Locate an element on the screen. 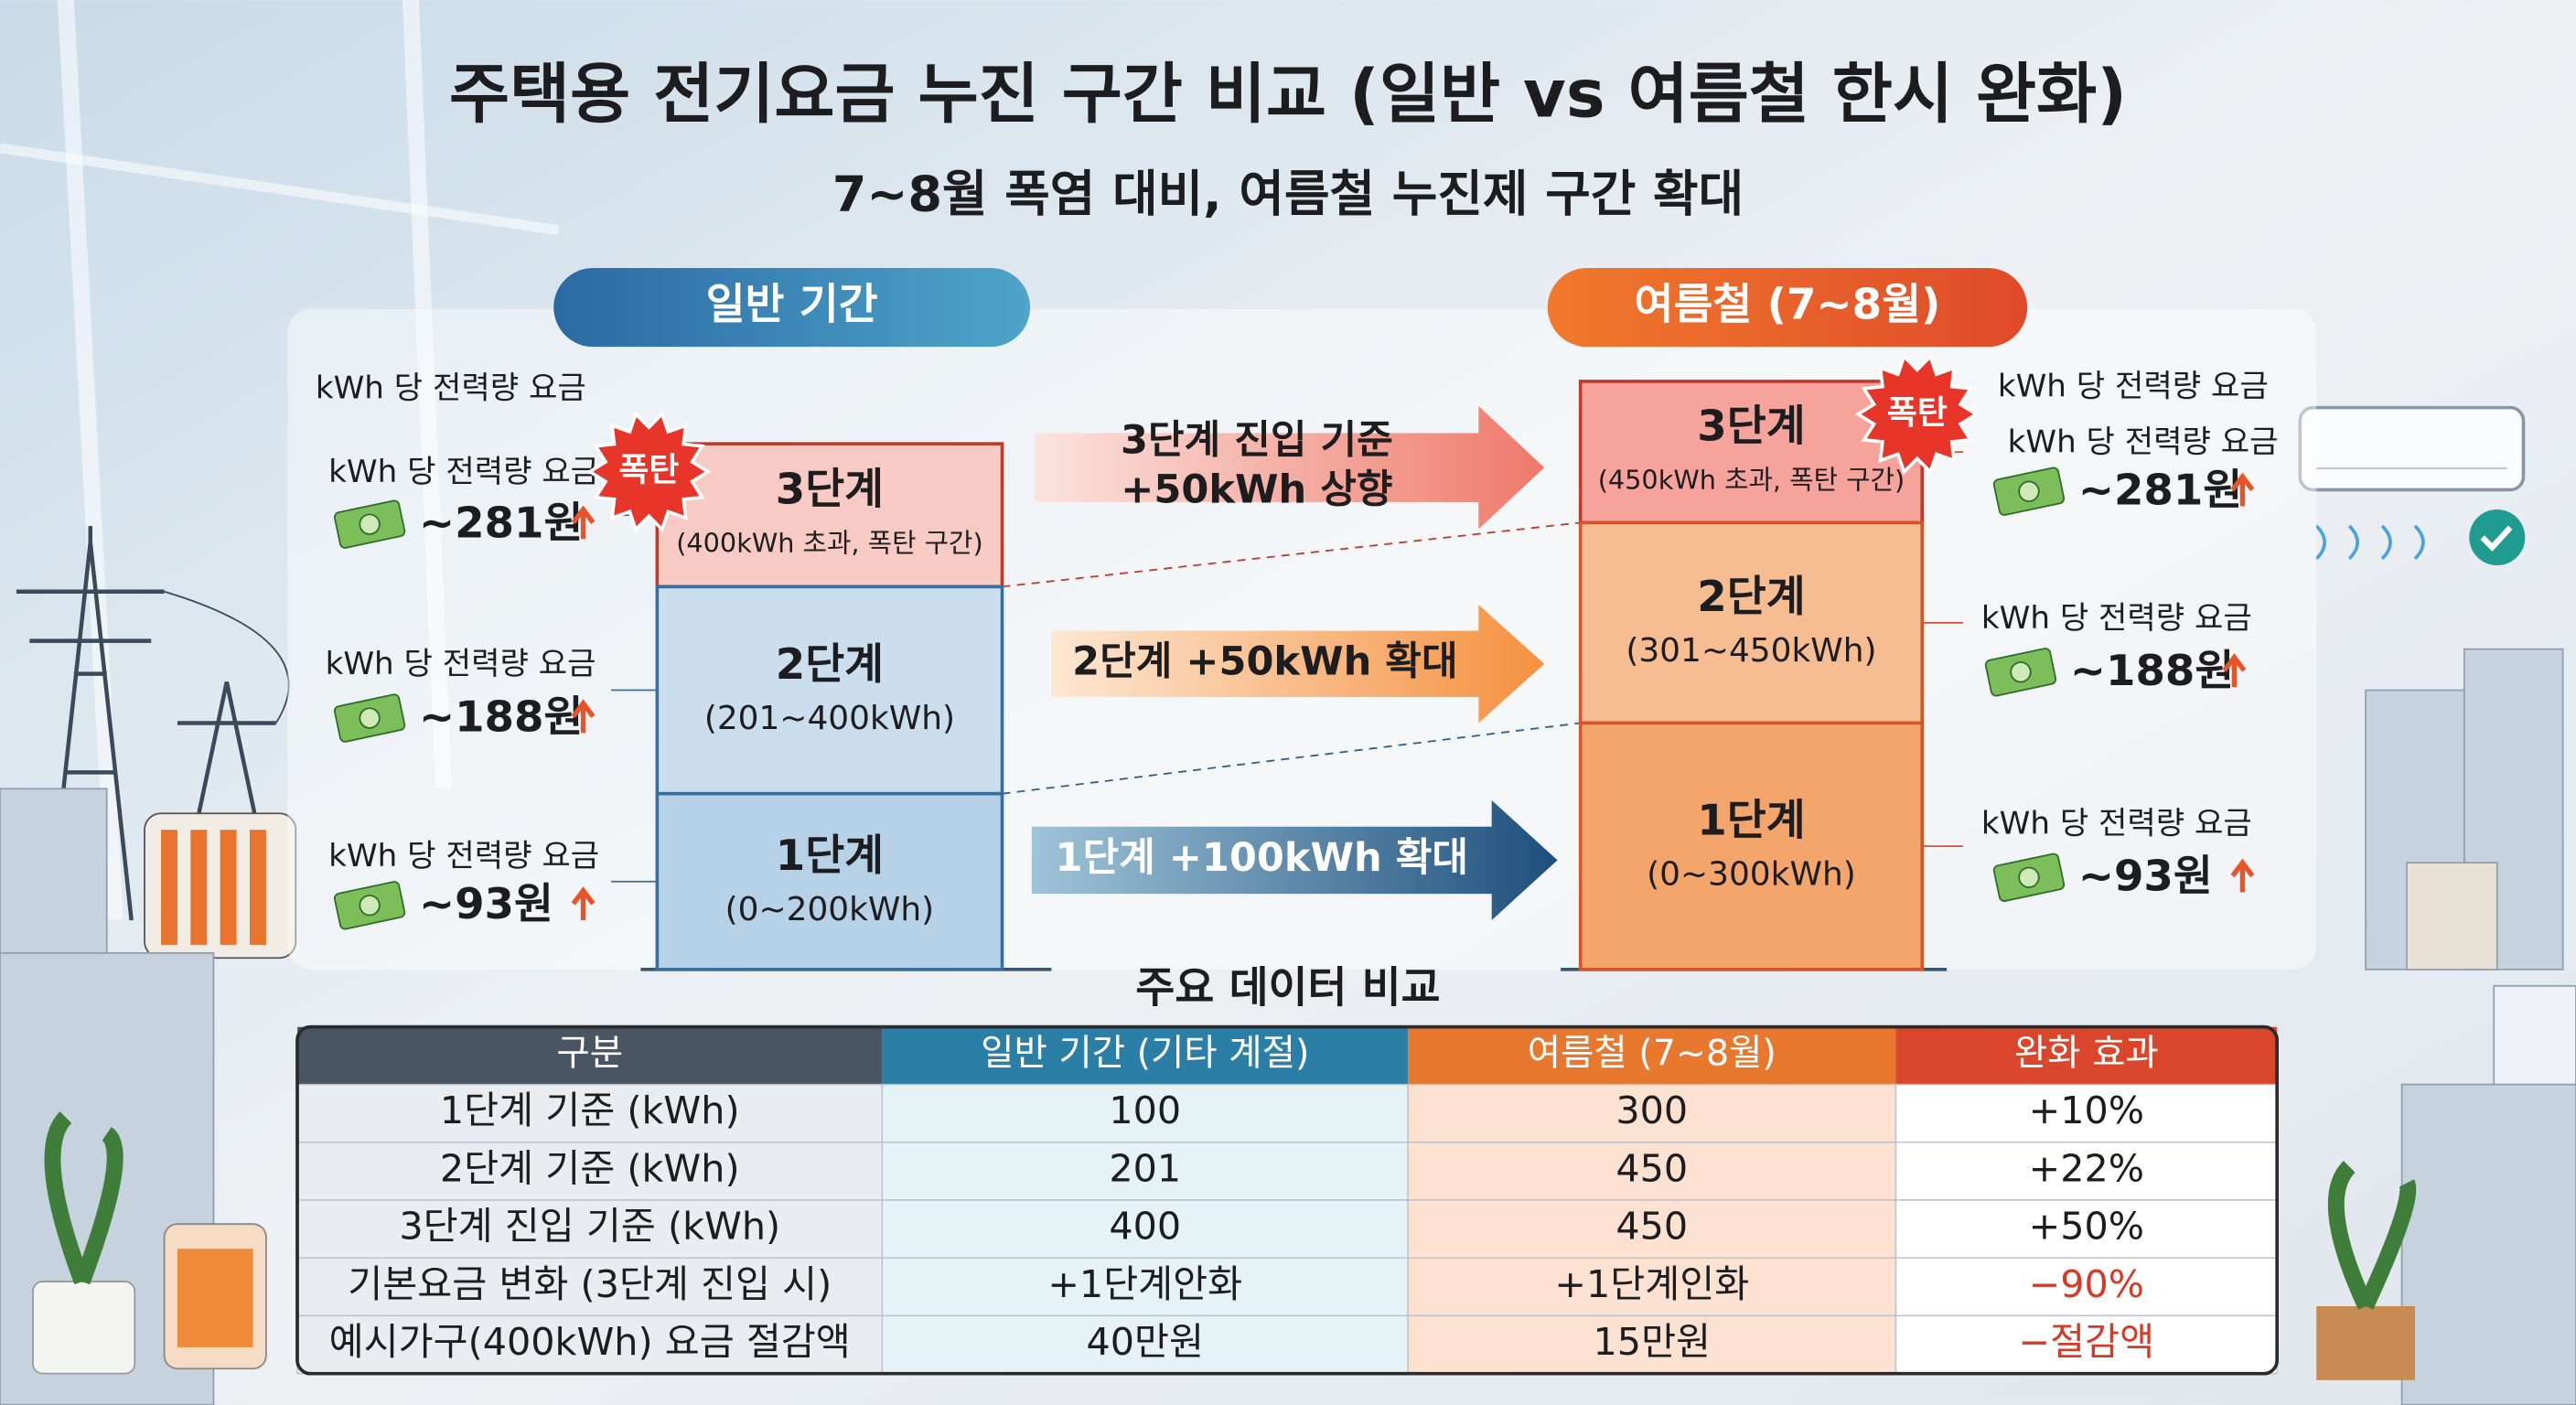 The width and height of the screenshot is (2576, 1405). table-text: 400 is located at coordinates (1145, 1227).